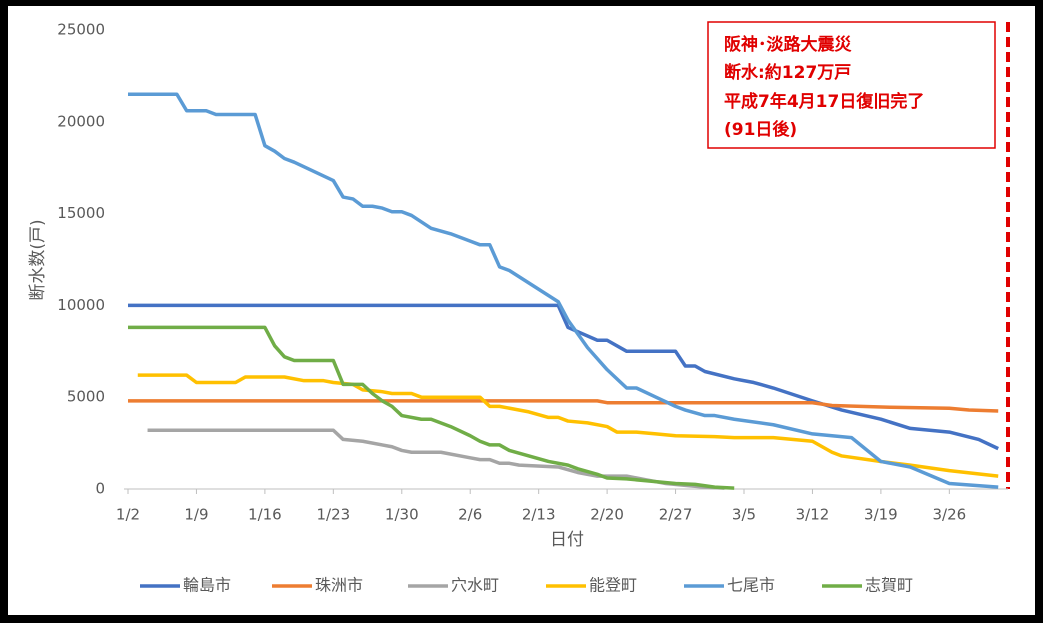 The height and width of the screenshot is (623, 1043). Describe the element at coordinates (81, 30) in the screenshot. I see `y-tick-label: 25000` at that location.